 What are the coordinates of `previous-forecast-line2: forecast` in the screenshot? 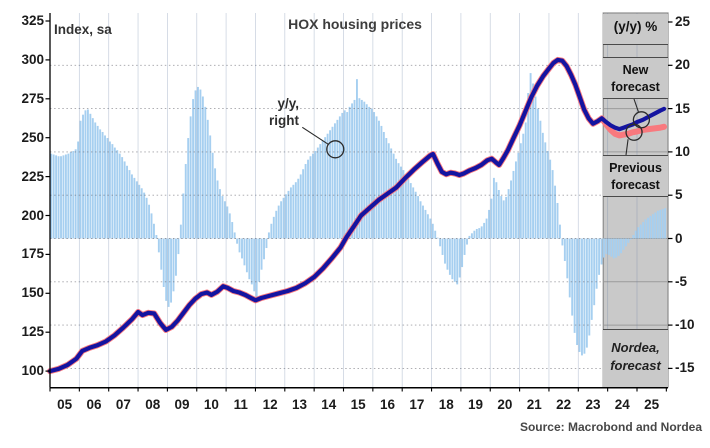 It's located at (635, 184).